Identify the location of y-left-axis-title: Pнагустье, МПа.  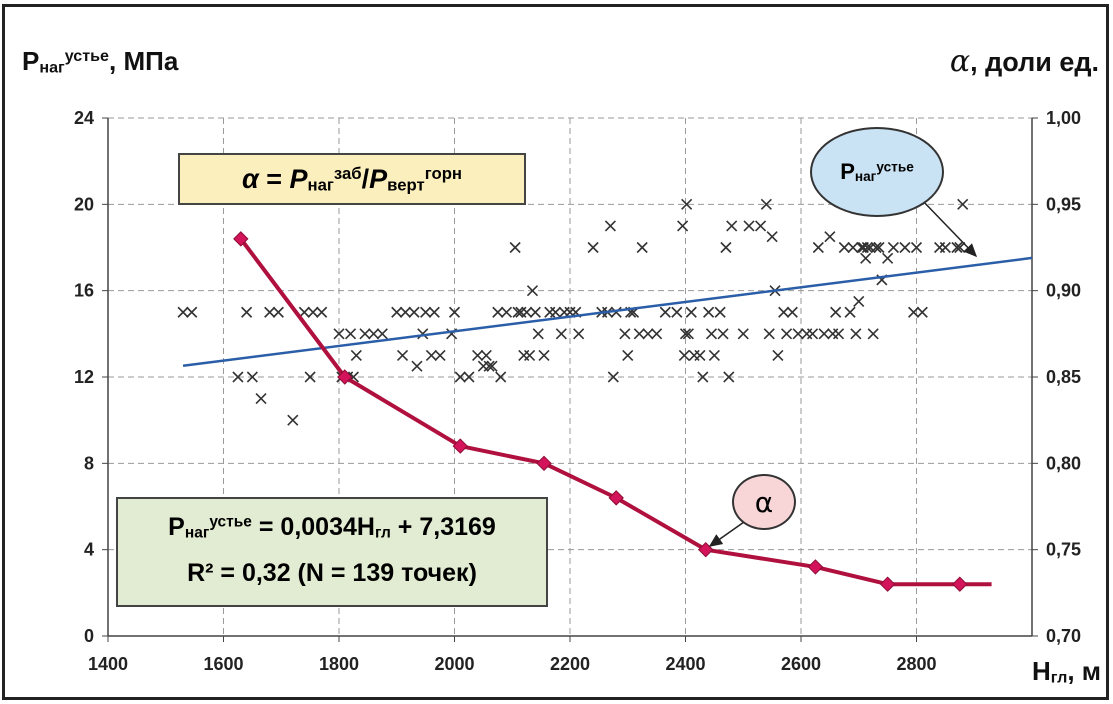
(100, 61).